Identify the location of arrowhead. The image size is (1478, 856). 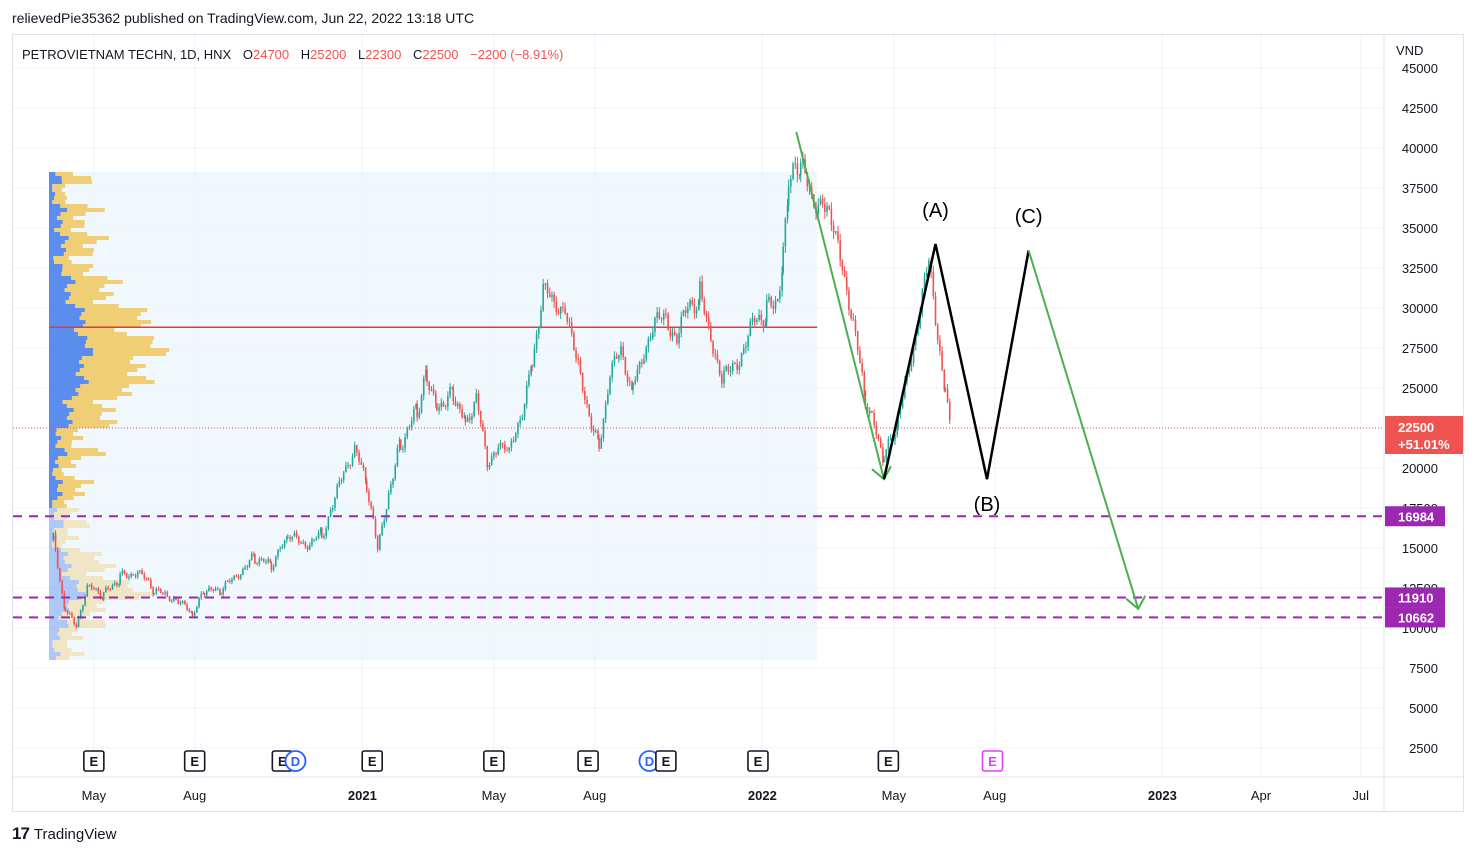
(1136, 603).